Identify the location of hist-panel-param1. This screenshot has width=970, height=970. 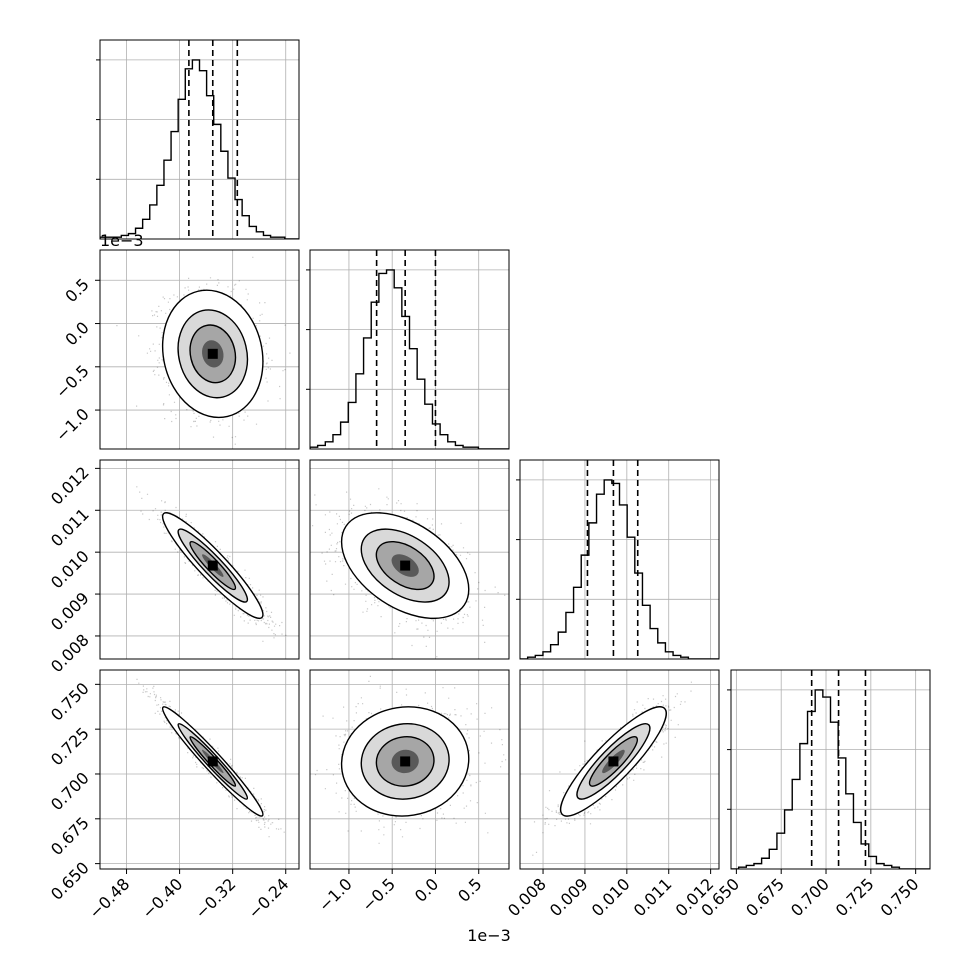
(408, 349).